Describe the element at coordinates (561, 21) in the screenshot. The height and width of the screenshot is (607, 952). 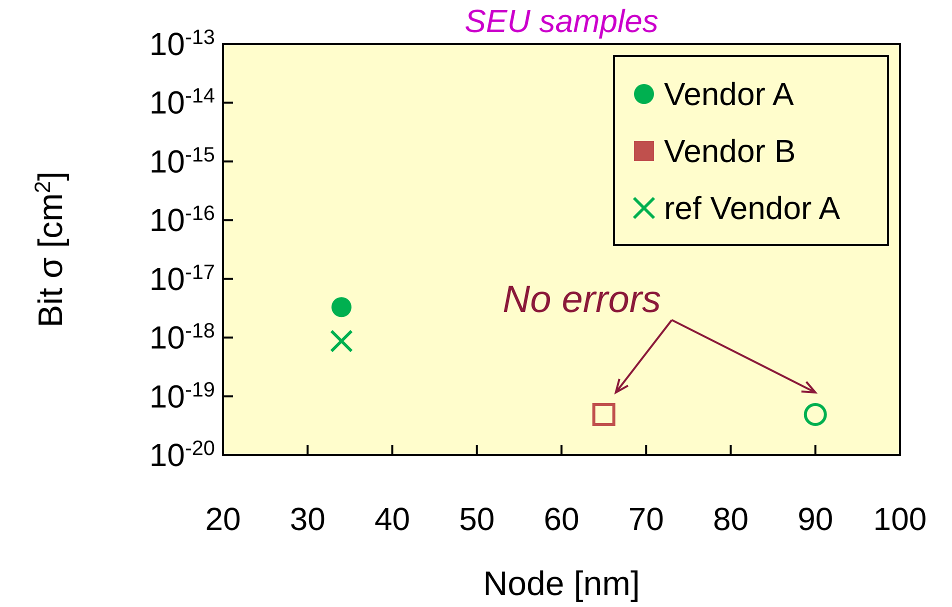
I see `chart-title: SEU samples` at that location.